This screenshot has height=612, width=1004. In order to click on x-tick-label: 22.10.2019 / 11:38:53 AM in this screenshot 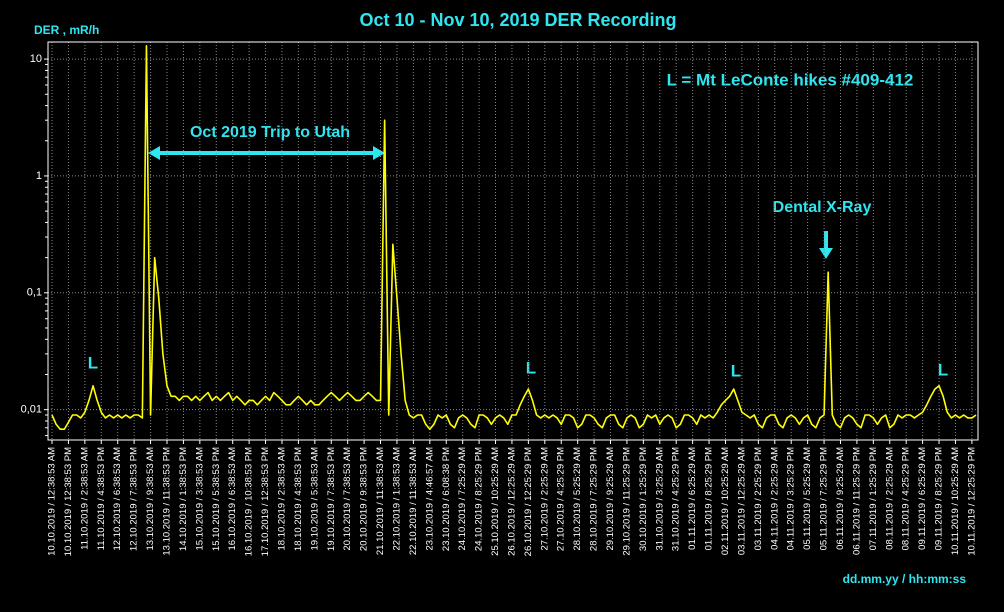, I will do `click(413, 501)`.